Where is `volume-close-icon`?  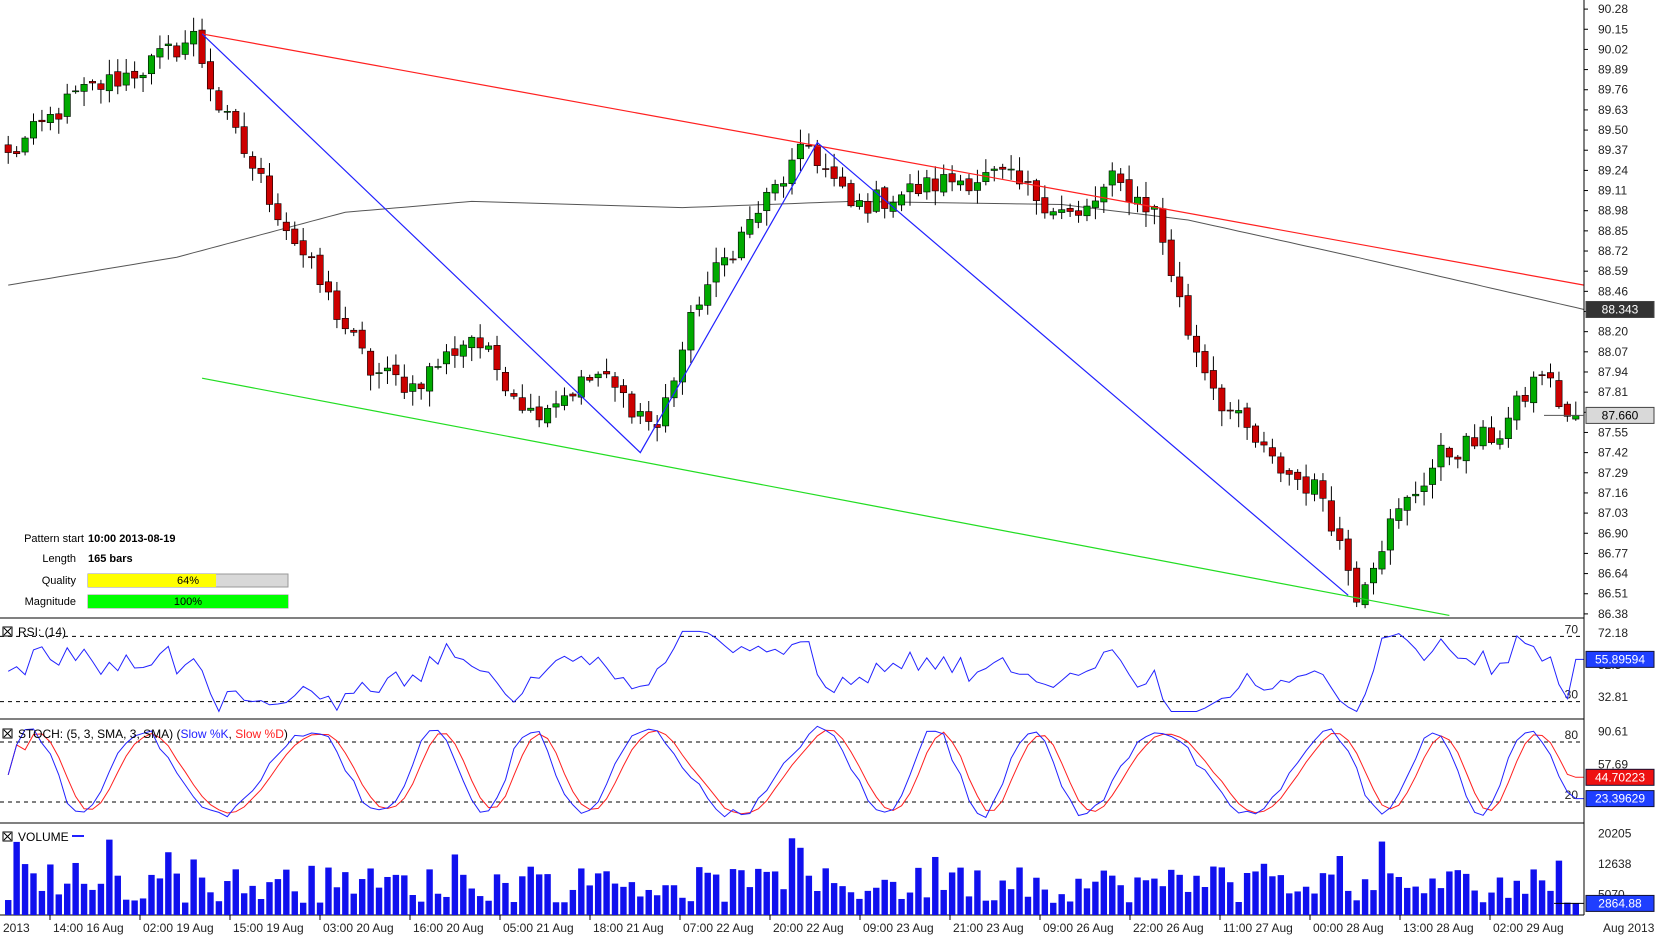 volume-close-icon is located at coordinates (7, 836).